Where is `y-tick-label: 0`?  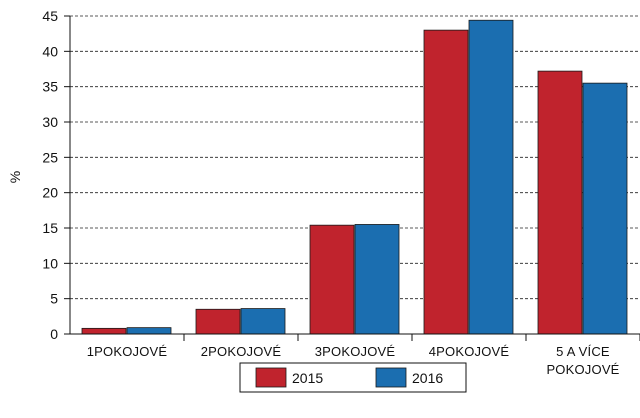
y-tick-label: 0 is located at coordinates (54, 334).